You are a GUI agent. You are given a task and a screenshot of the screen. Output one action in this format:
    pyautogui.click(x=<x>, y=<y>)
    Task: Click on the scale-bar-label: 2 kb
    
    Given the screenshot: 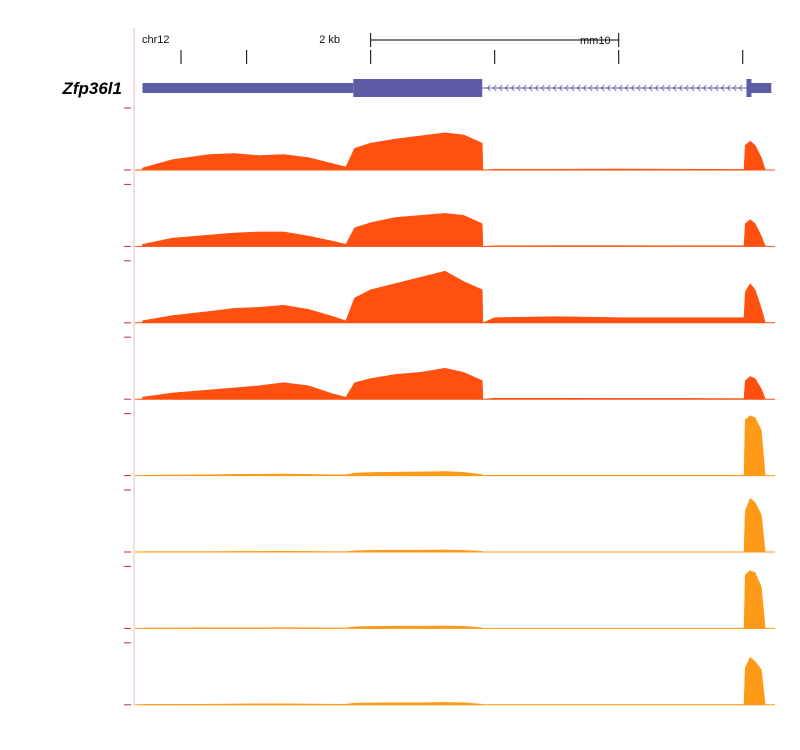 What is the action you would take?
    pyautogui.click(x=329, y=40)
    